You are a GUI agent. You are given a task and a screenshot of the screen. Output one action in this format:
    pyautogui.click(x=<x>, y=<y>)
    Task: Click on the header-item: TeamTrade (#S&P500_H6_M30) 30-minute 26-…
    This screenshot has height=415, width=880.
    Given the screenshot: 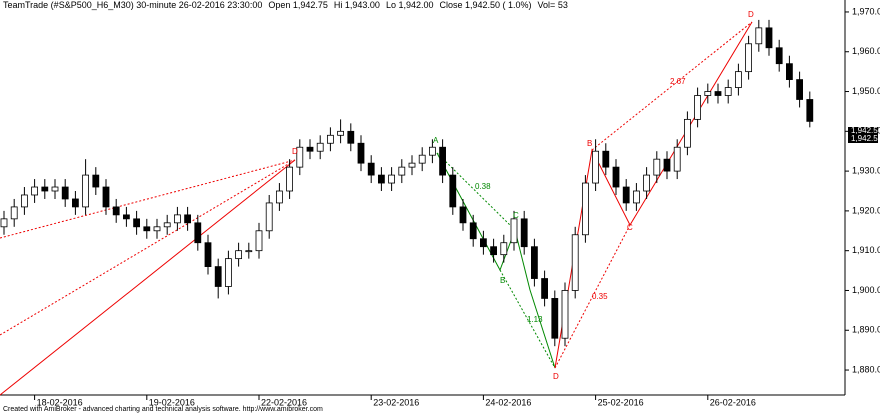 What is the action you would take?
    pyautogui.click(x=132, y=5)
    